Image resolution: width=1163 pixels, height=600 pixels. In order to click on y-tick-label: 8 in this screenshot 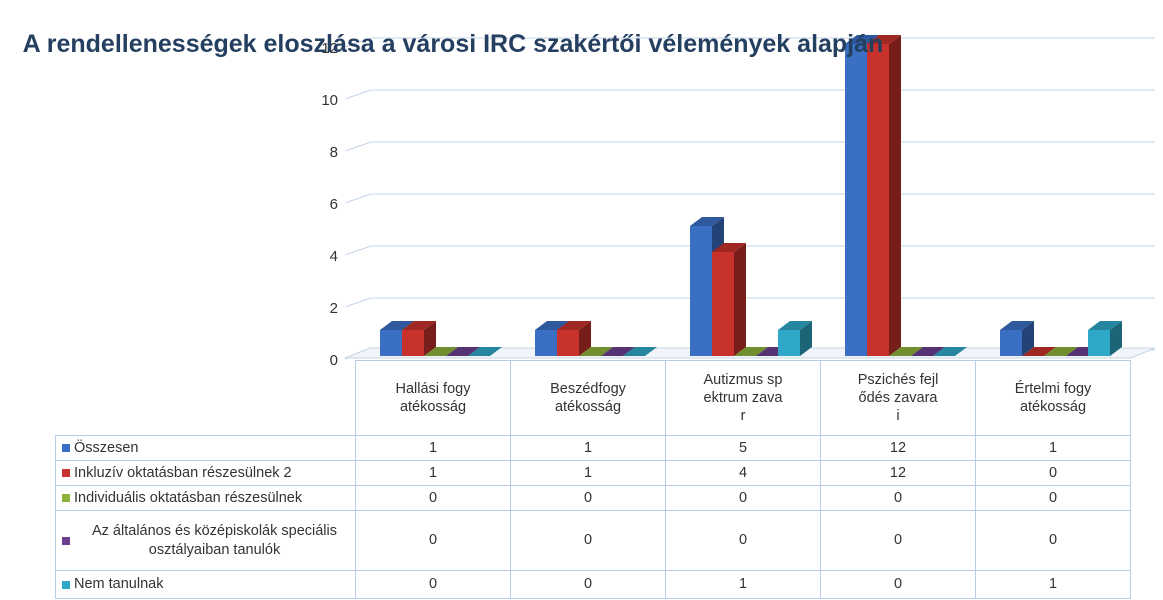, I will do `click(334, 152)`.